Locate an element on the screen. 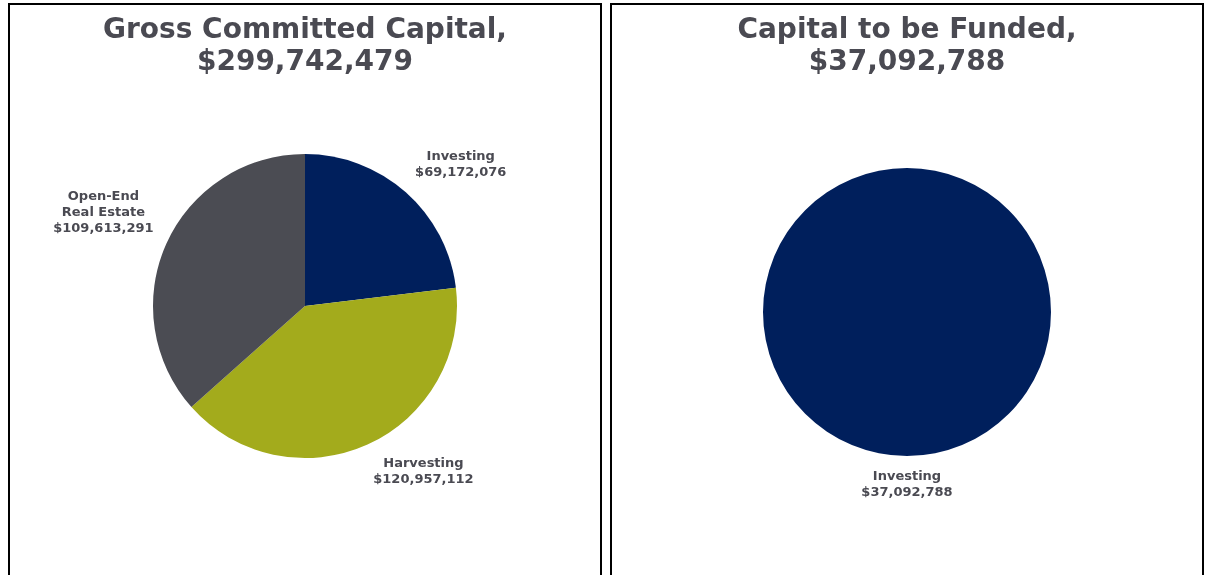 This screenshot has height=575, width=1205. slice-label: Open-End Real Estate is located at coordinates (103, 203).